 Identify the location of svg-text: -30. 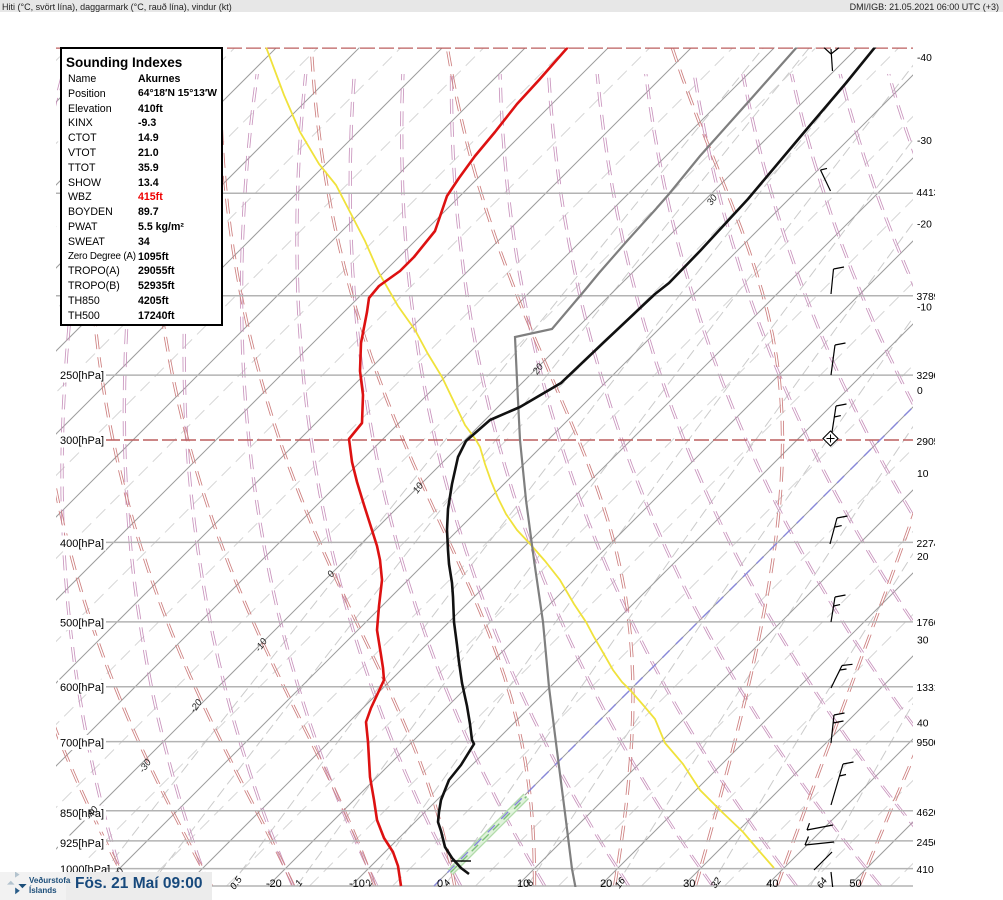
(924, 141).